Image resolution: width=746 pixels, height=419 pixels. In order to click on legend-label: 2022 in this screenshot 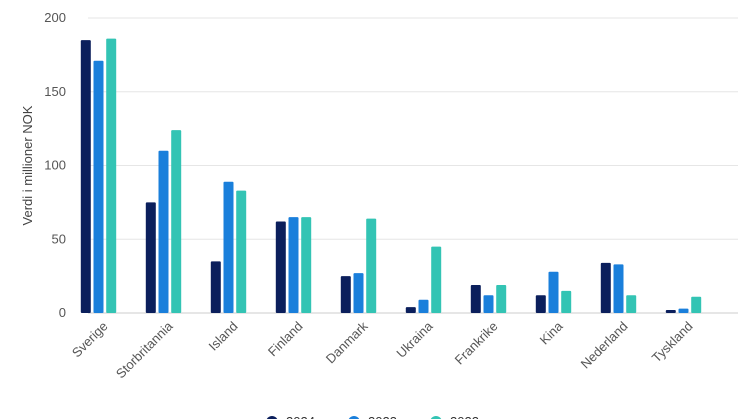, I will do `click(464, 416)`.